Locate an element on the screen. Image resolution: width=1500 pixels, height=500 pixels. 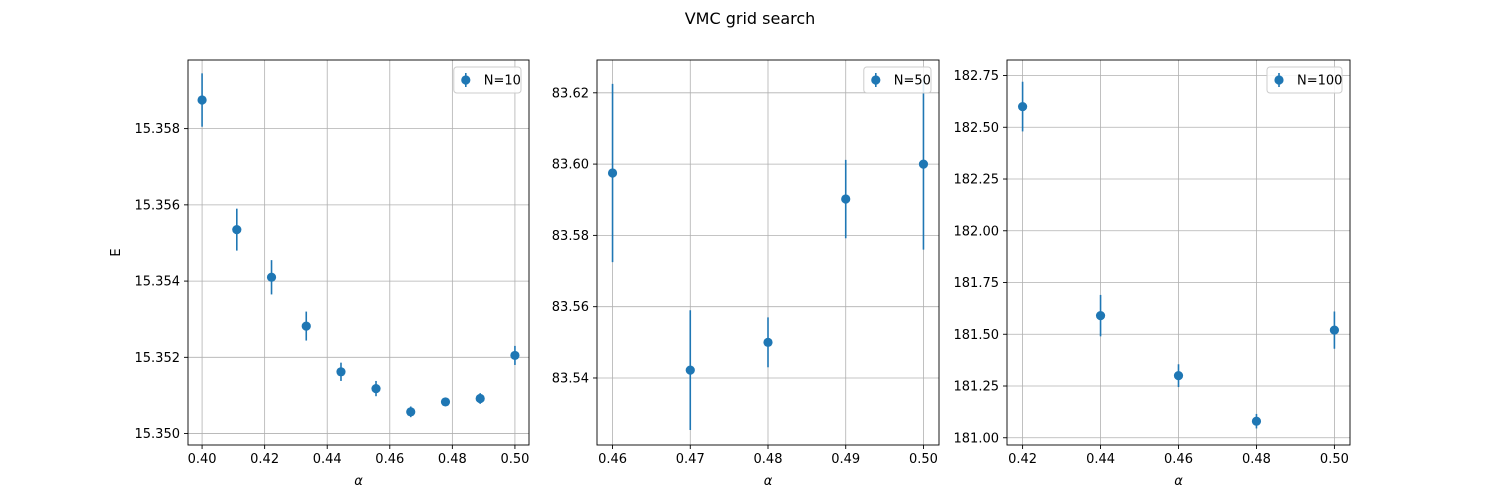
y-tick-label: 83.54 is located at coordinates (570, 378).